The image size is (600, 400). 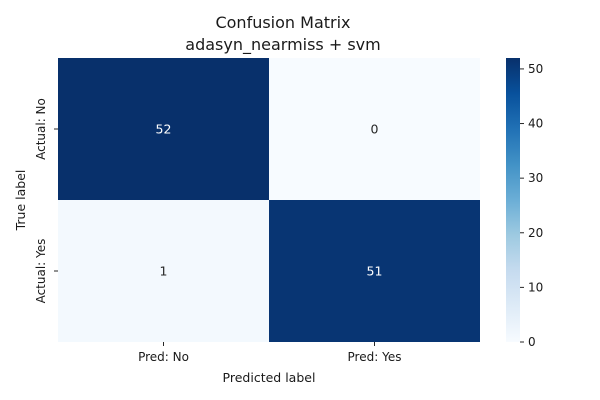 What do you see at coordinates (375, 357) in the screenshot?
I see `x-tick-label: Pred: Yes` at bounding box center [375, 357].